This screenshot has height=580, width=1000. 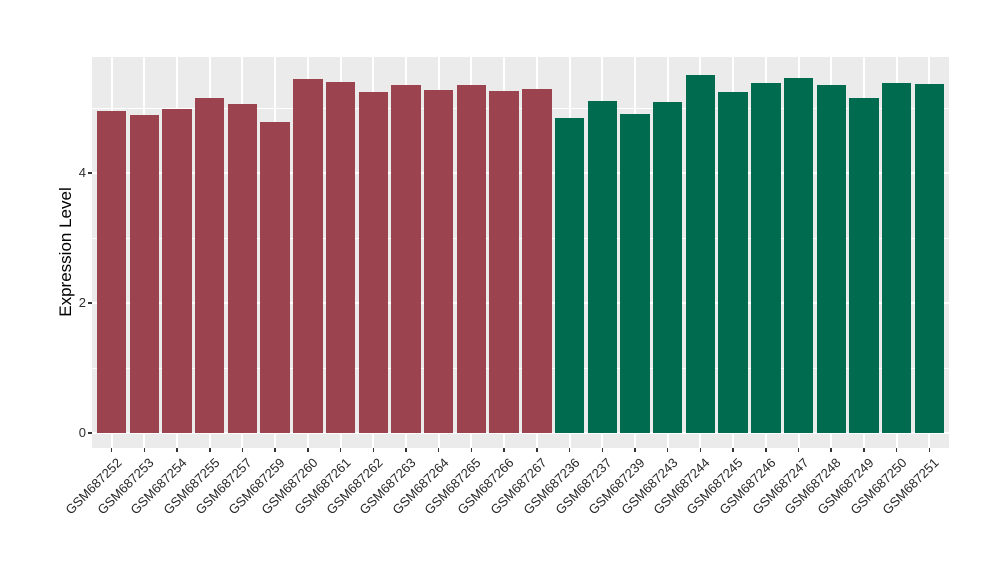 I want to click on bar-GSM687257, so click(x=242, y=268).